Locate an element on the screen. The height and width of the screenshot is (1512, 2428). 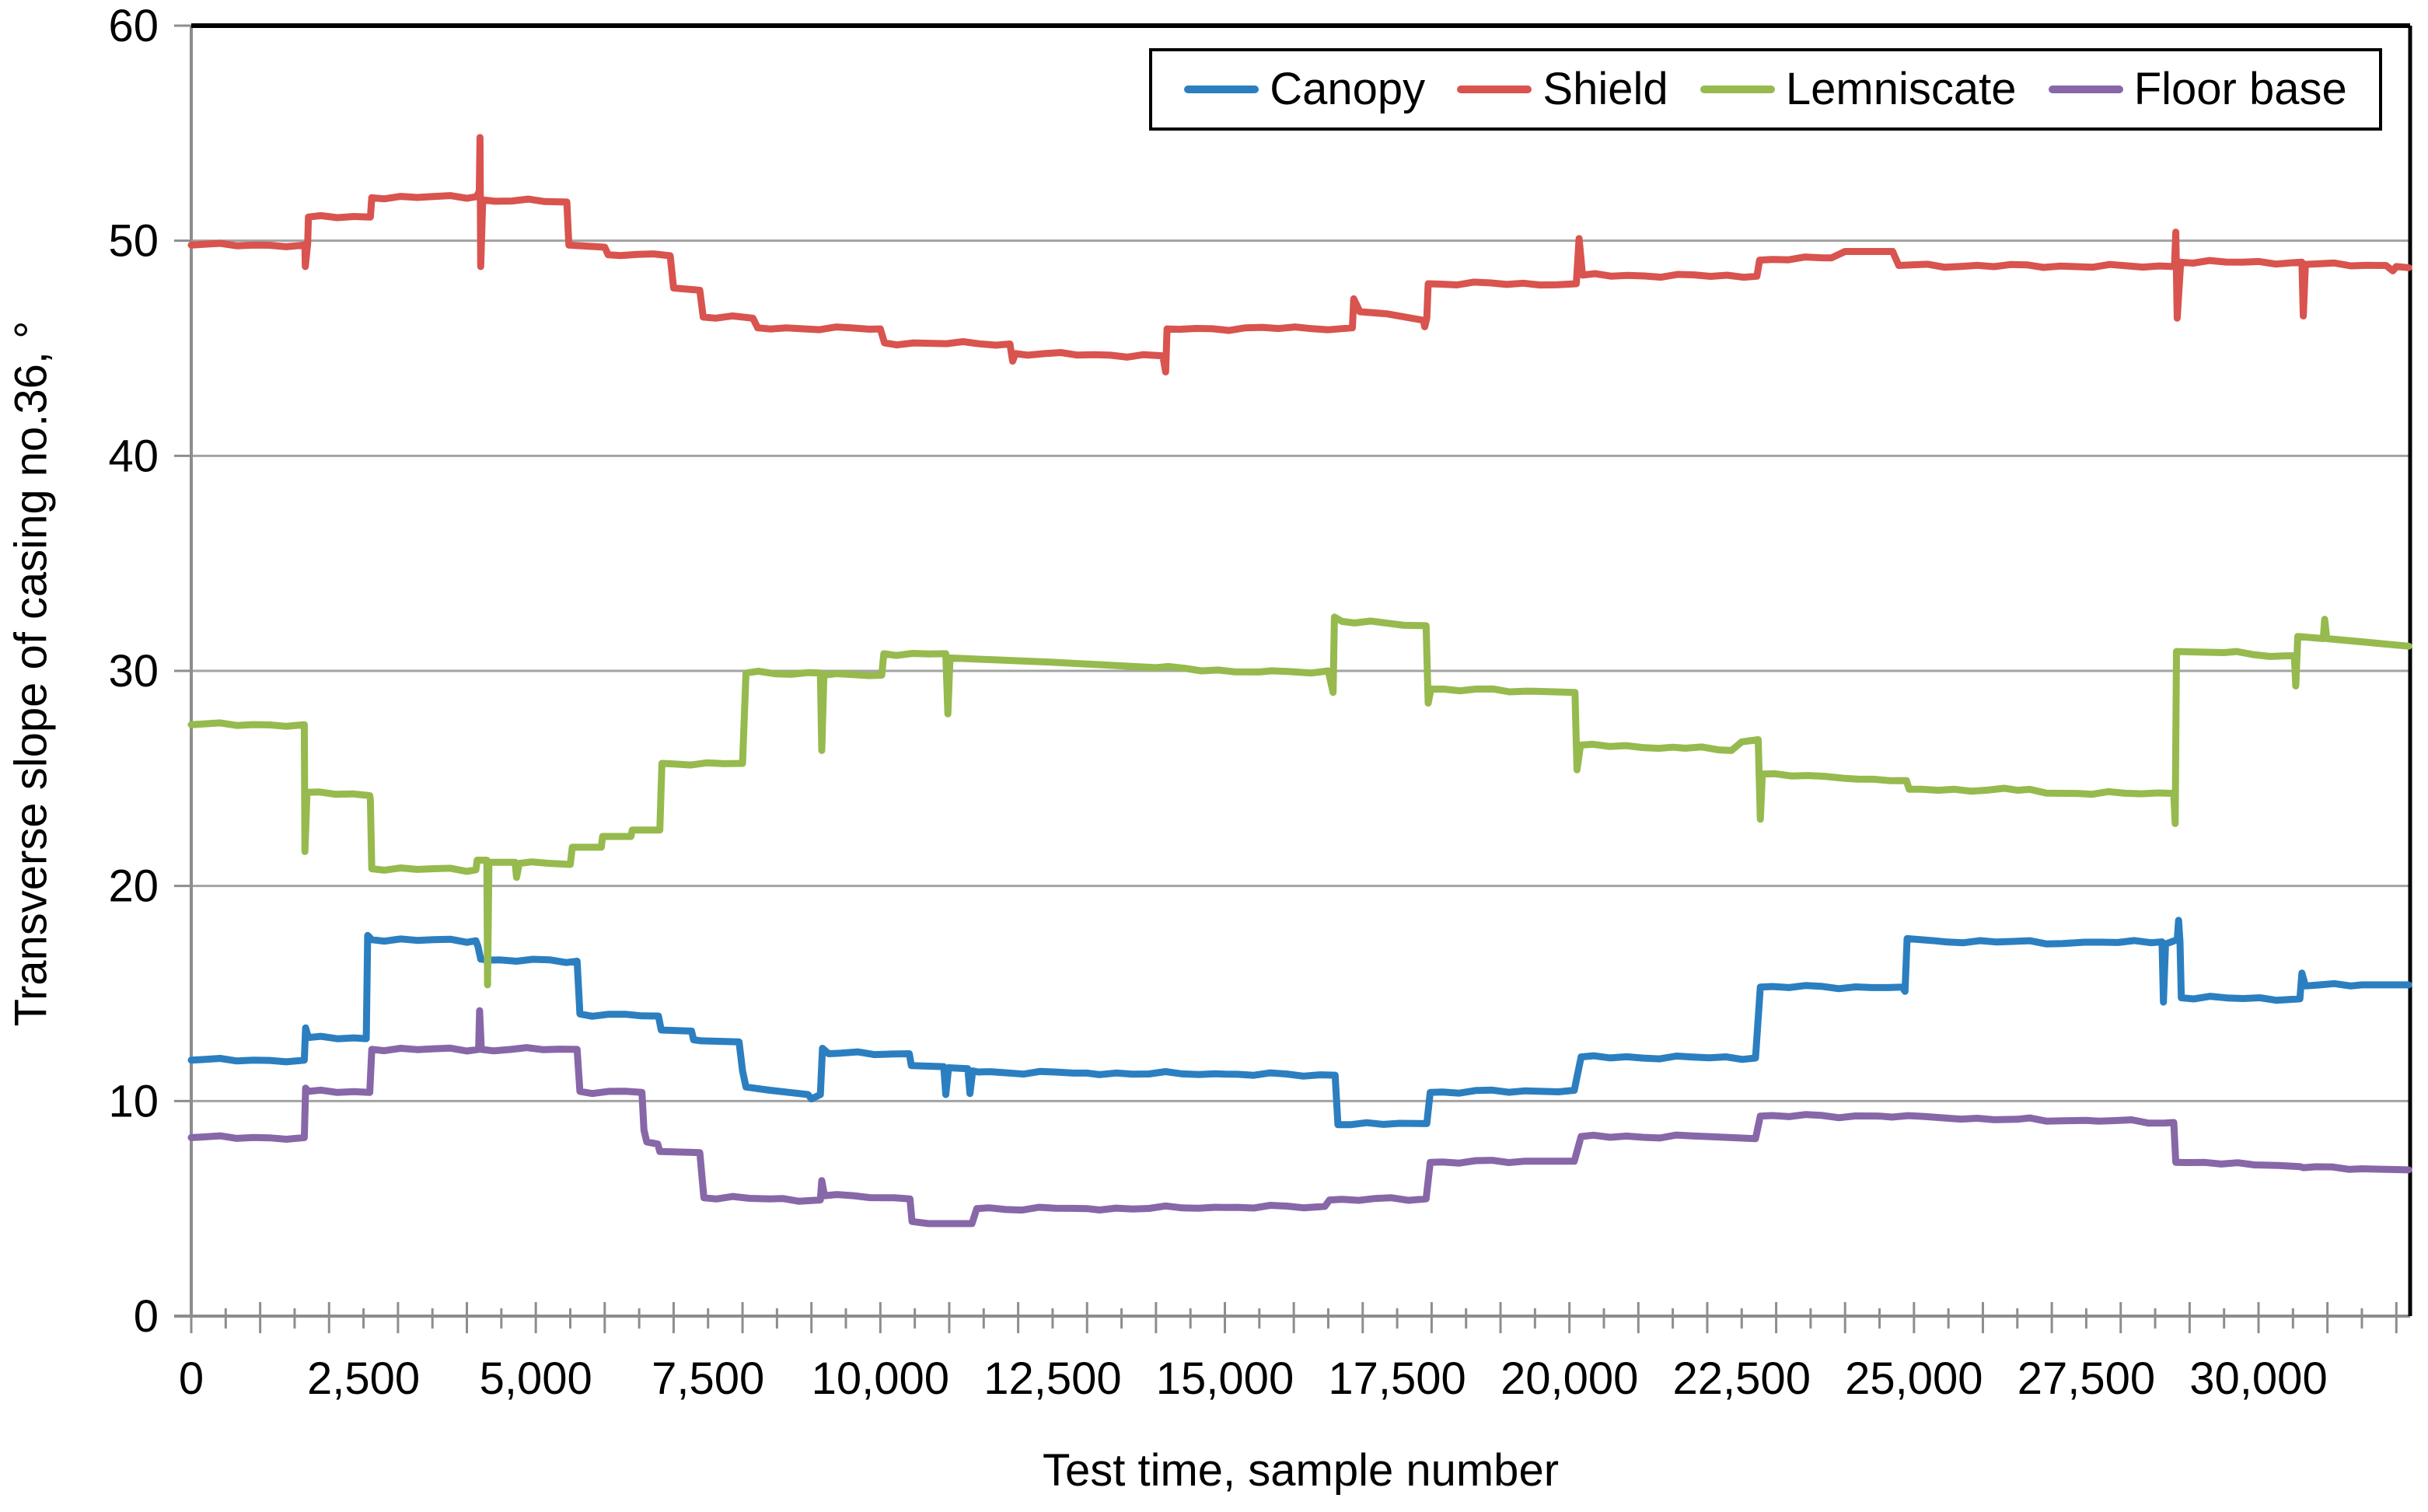
legend-item-floor-base: Floor base is located at coordinates (2197, 89).